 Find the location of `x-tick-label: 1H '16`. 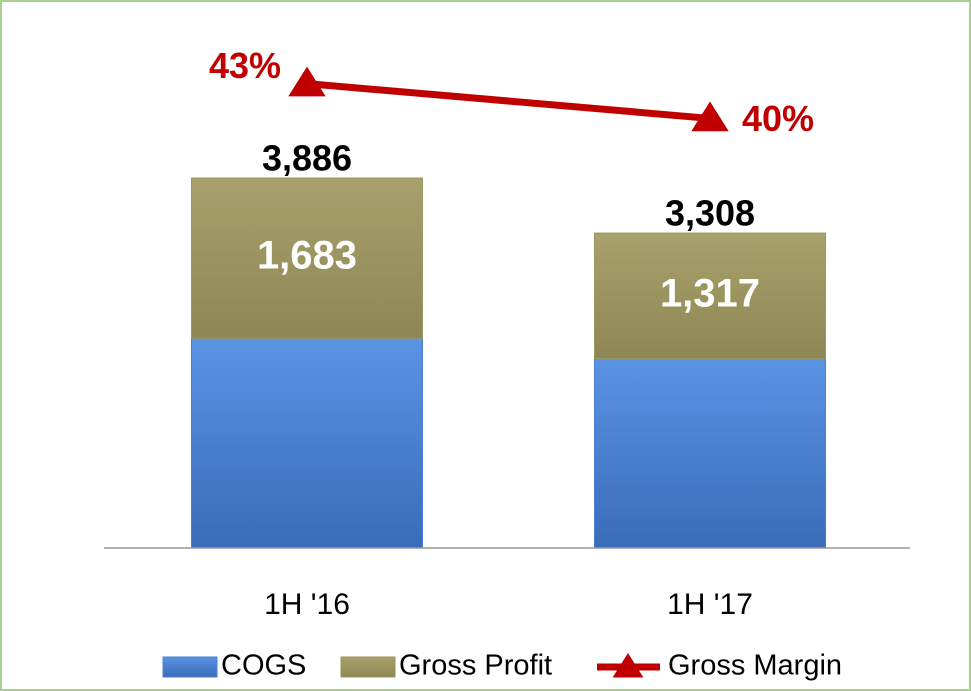

x-tick-label: 1H '16 is located at coordinates (307, 604).